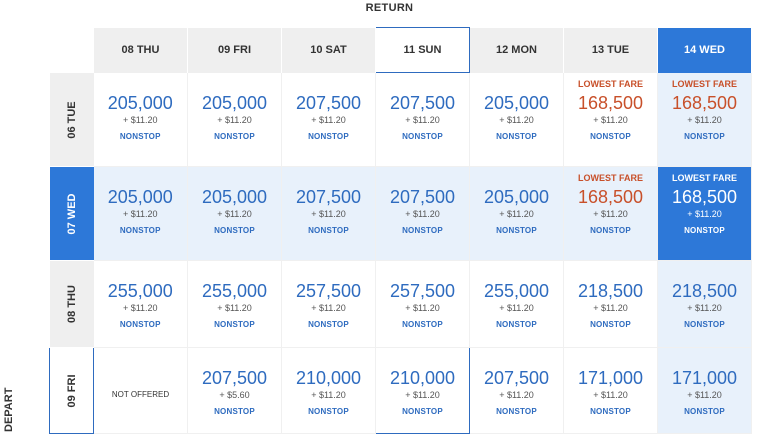 Image resolution: width=779 pixels, height=445 pixels. I want to click on return-date-14-wed: 14 WED, so click(704, 50).